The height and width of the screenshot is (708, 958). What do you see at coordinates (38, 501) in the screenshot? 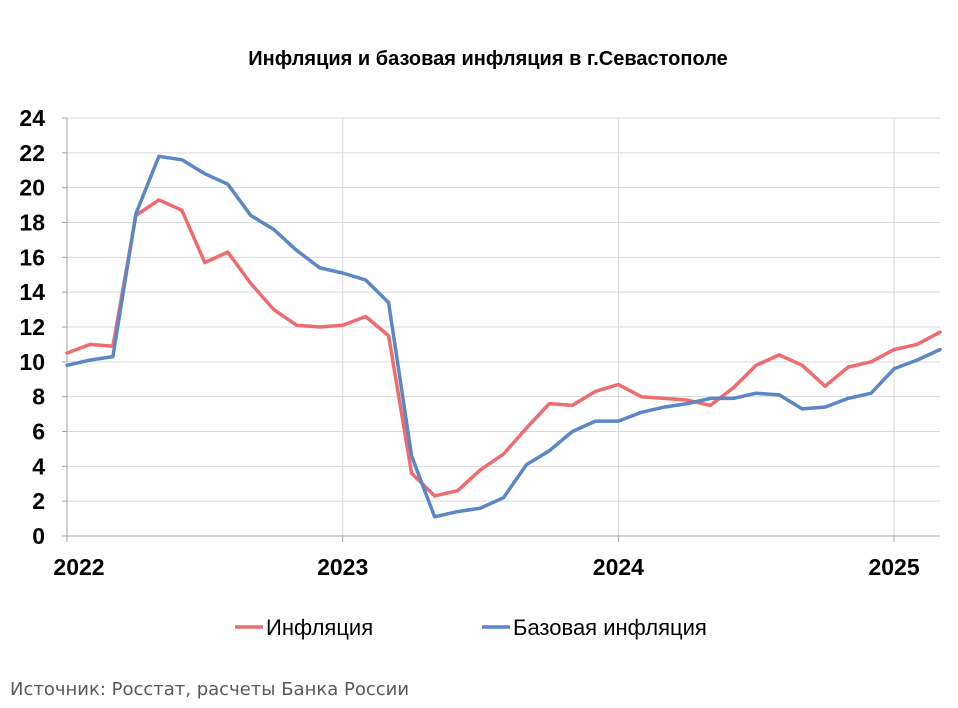
I see `y-tick-label: 2` at bounding box center [38, 501].